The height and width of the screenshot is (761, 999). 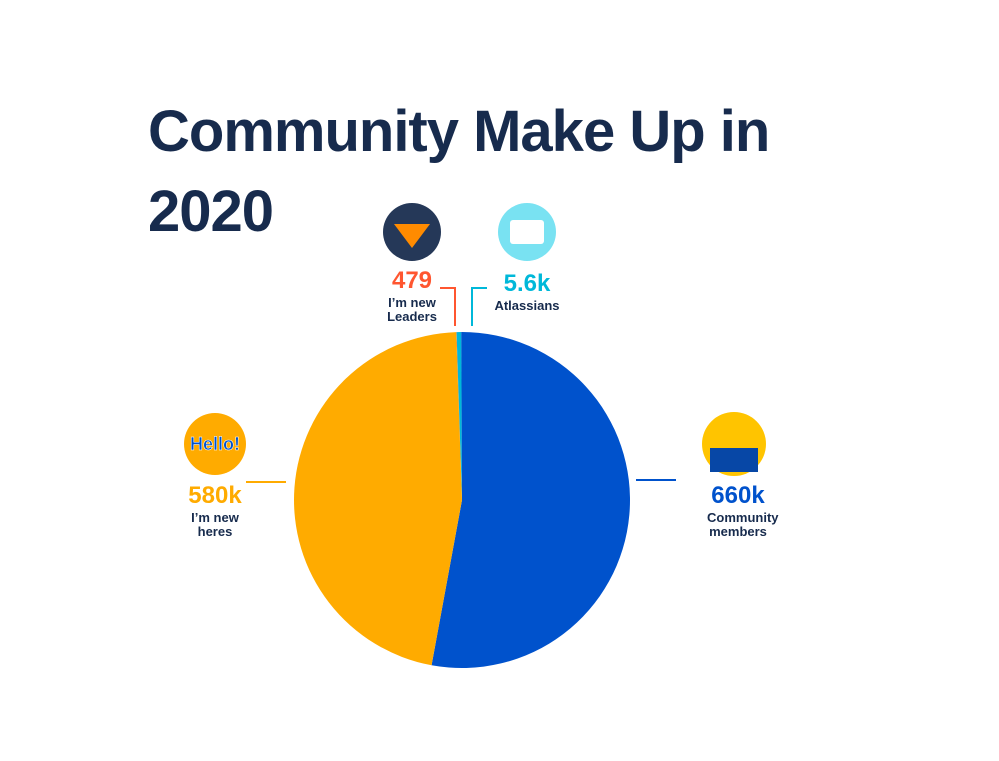 What do you see at coordinates (743, 524) in the screenshot?
I see `category-label: Community members` at bounding box center [743, 524].